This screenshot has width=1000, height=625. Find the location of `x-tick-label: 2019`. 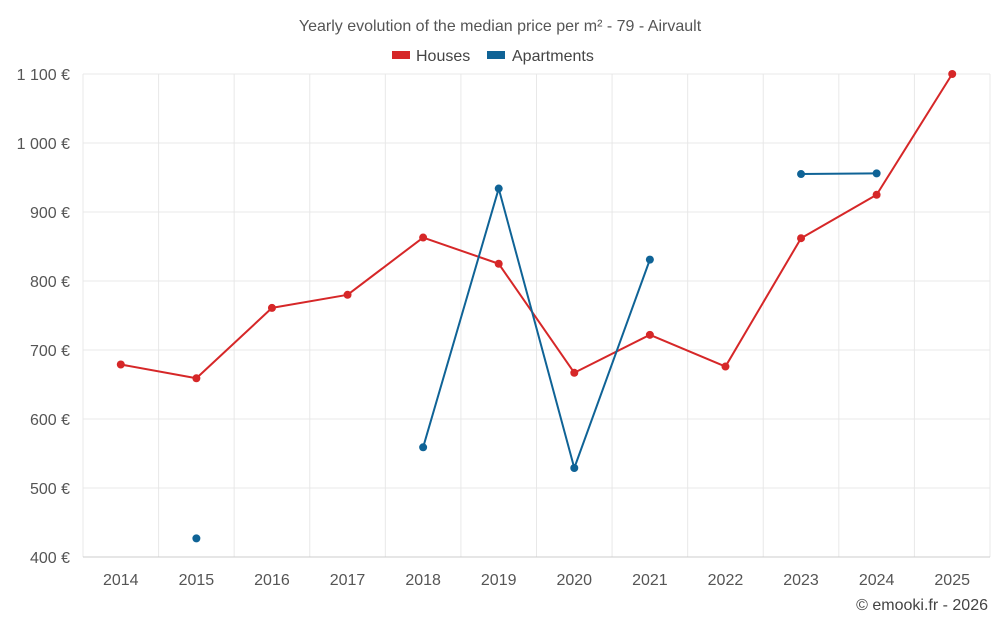

x-tick-label: 2019 is located at coordinates (499, 580).